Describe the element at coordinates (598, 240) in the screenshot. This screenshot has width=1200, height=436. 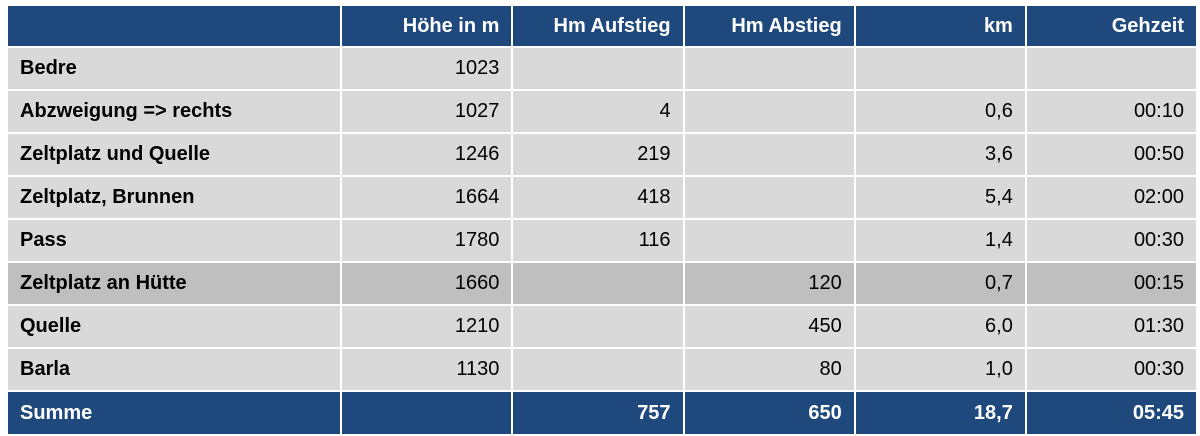
I see `ascent-cell: 116` at that location.